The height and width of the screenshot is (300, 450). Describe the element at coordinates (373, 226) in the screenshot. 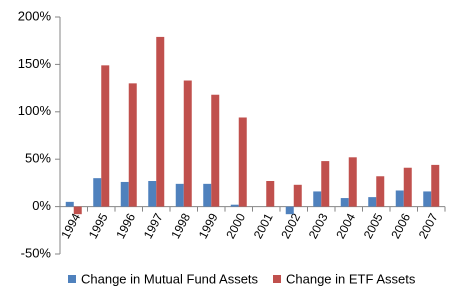

I see `x-tick-label: 2005` at that location.